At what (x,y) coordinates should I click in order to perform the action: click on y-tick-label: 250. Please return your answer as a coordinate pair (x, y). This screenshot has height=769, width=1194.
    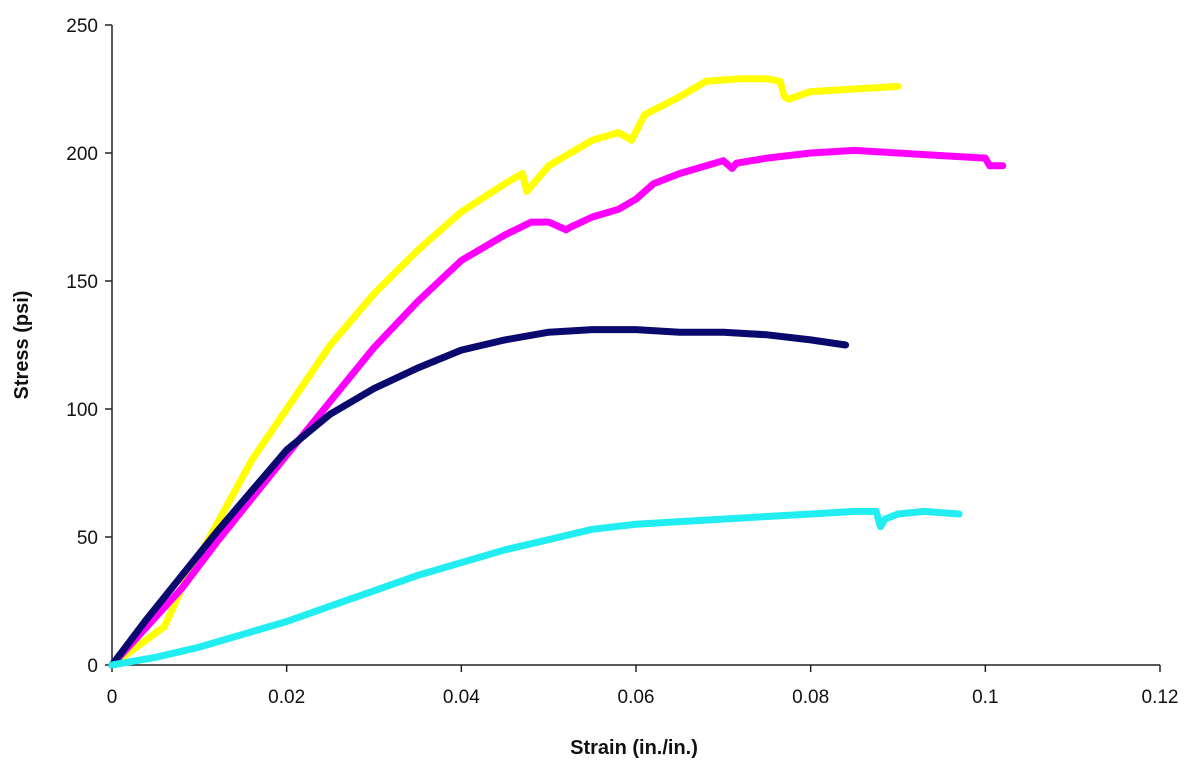
    Looking at the image, I should click on (82, 26).